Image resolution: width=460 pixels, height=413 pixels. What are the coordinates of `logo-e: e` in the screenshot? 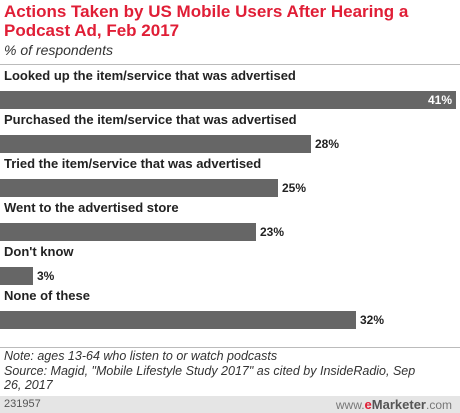 It's located at (368, 404).